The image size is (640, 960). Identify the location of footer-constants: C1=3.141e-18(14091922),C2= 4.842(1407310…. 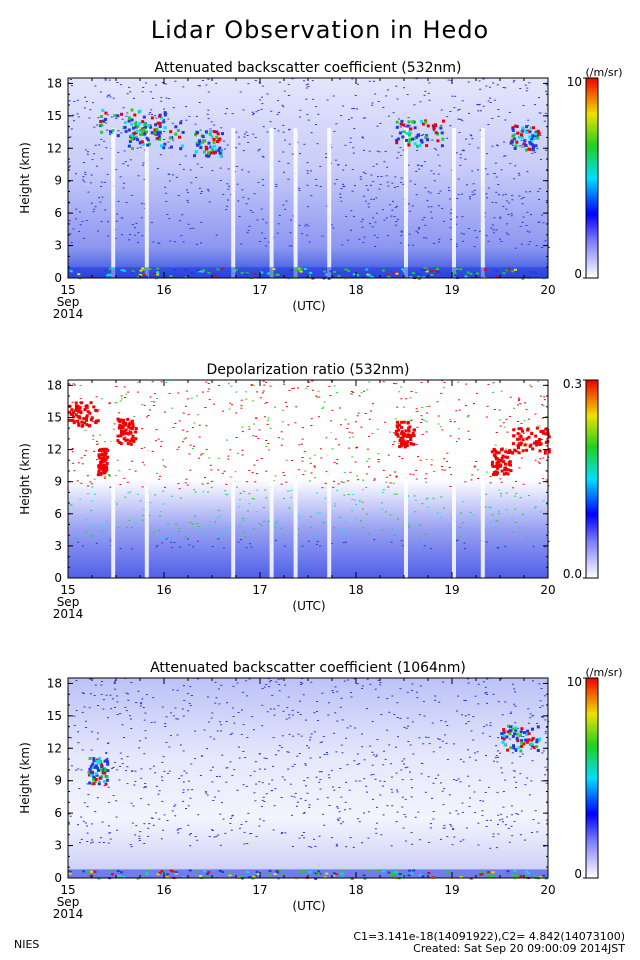
(489, 936).